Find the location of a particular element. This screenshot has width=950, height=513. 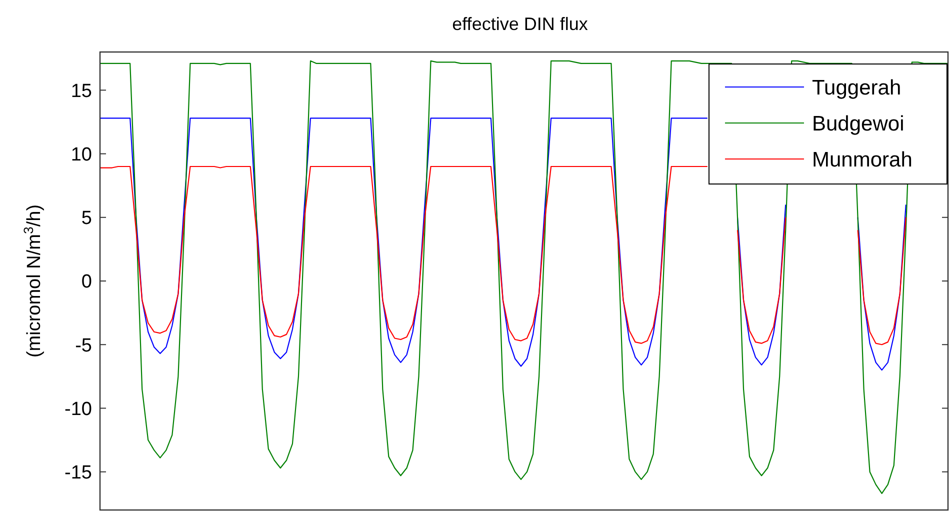

y-tick-label: 10 is located at coordinates (81, 155).